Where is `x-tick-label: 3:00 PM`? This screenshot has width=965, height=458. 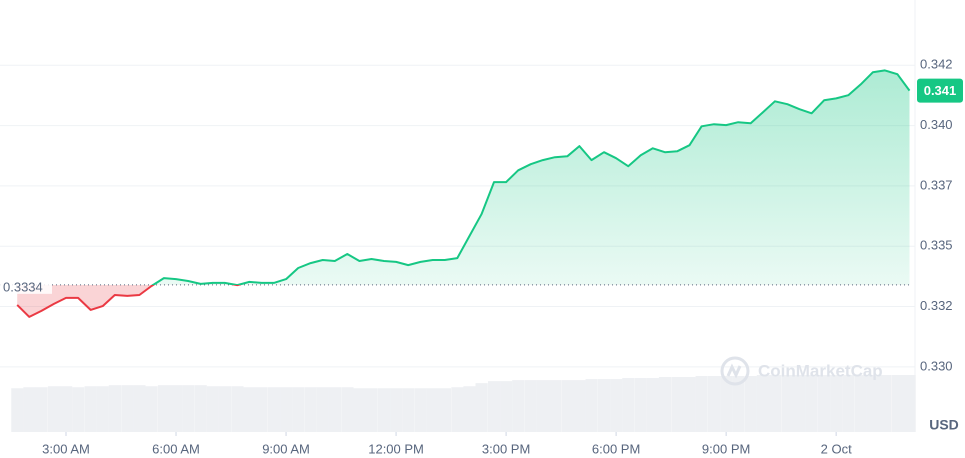 x-tick-label: 3:00 PM is located at coordinates (506, 448).